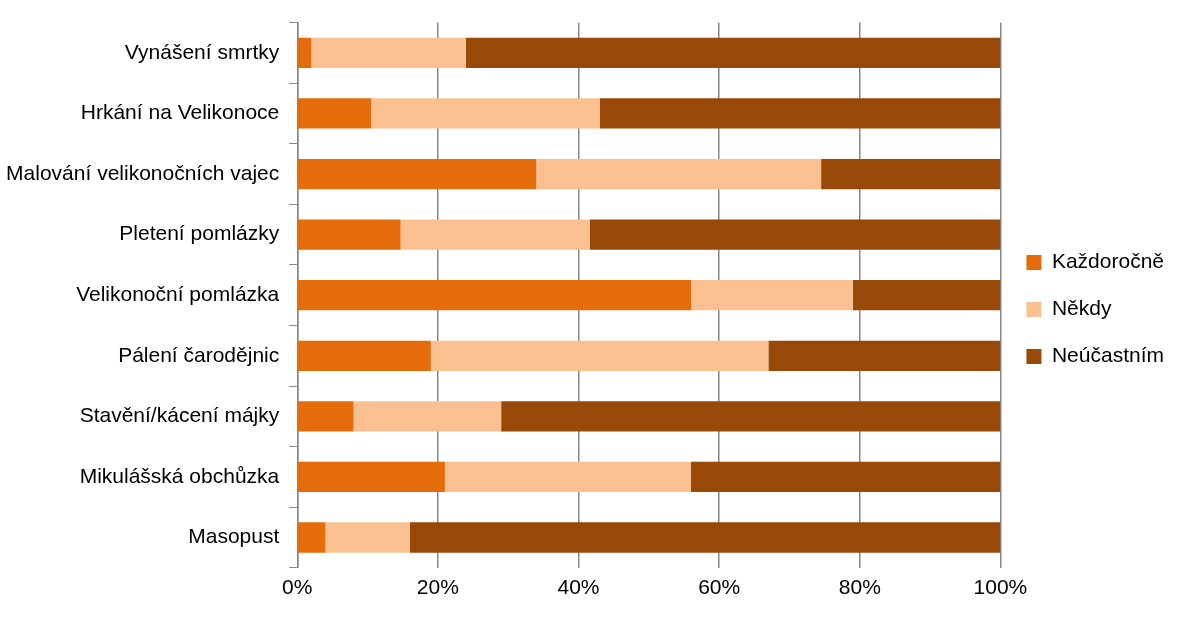 Image resolution: width=1184 pixels, height=619 pixels. Describe the element at coordinates (202, 51) in the screenshot. I see `y-tick-label: Vynášení smrtky` at that location.